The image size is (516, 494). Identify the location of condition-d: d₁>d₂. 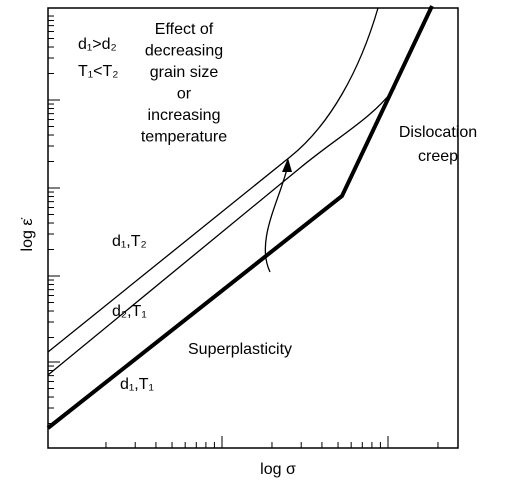
(97, 44).